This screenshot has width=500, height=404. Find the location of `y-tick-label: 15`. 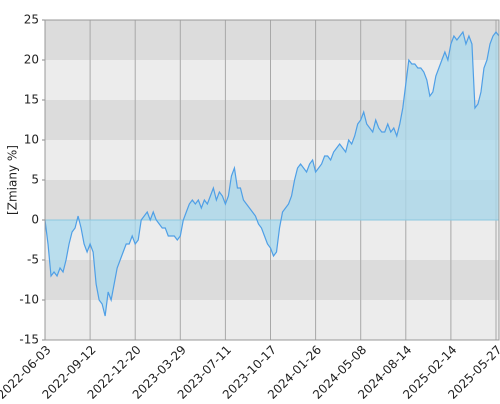

y-tick-label: 15 is located at coordinates (31, 100).